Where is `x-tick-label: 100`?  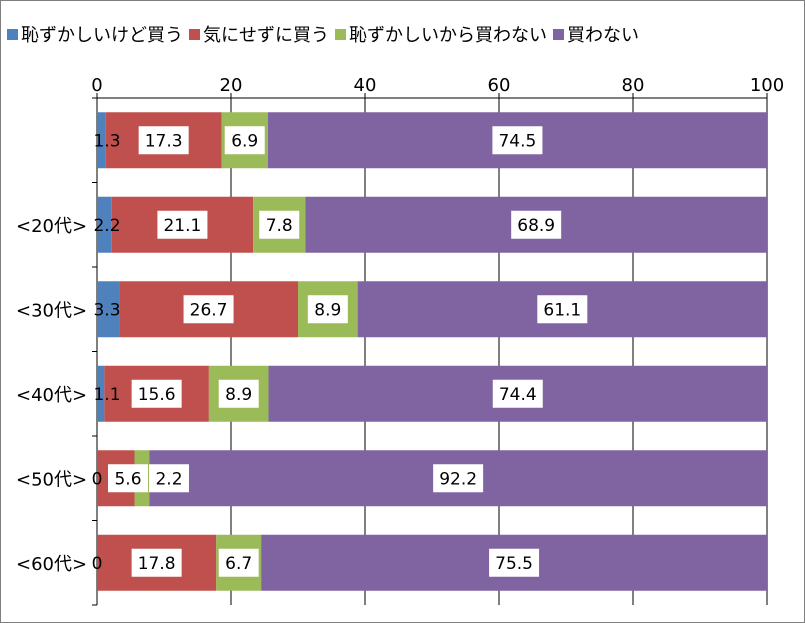 x-tick-label: 100 is located at coordinates (767, 85).